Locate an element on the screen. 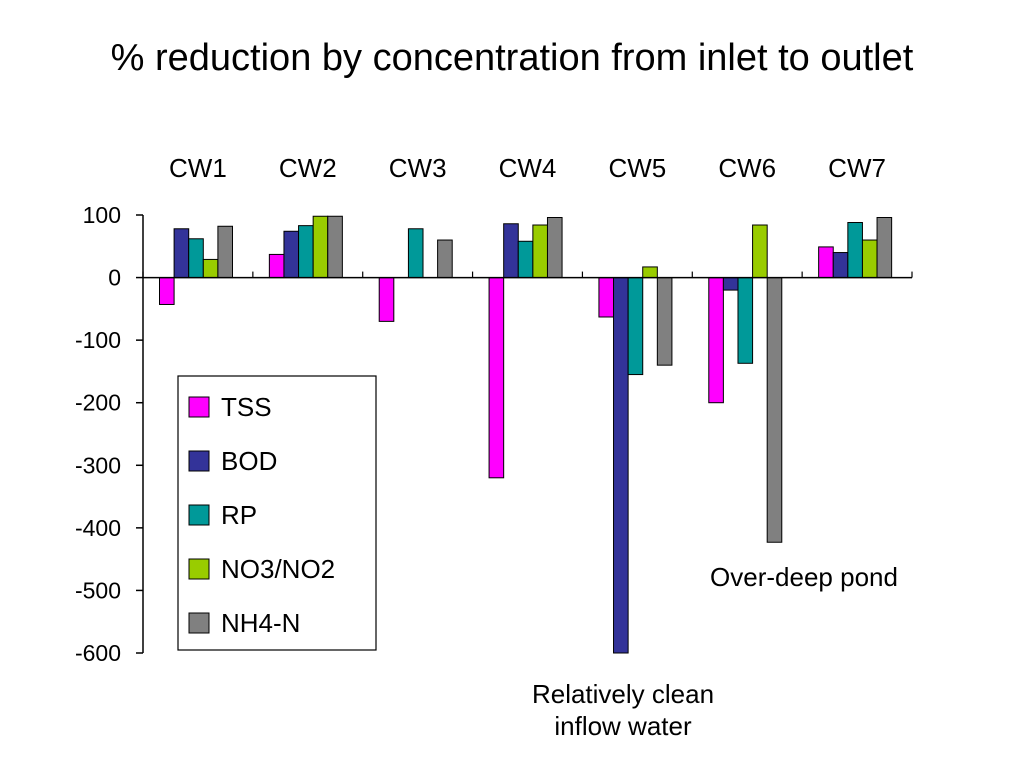  bar-nh4-n-cw4 is located at coordinates (554, 248).